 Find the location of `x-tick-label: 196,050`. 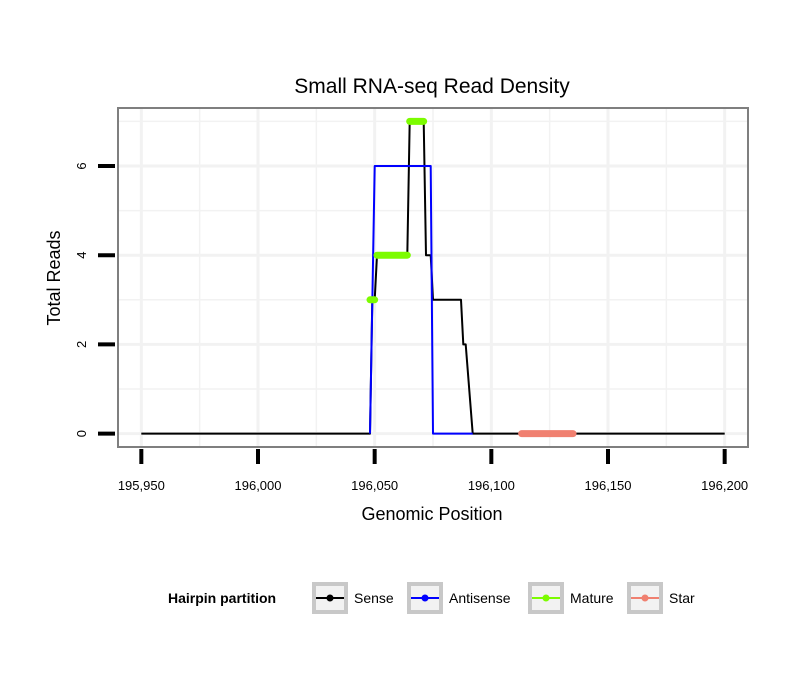

x-tick-label: 196,050 is located at coordinates (374, 485).